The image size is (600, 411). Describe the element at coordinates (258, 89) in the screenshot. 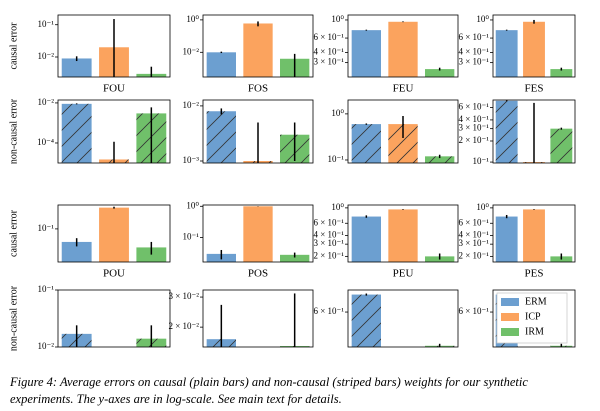

I see `x-label: FOS` at that location.